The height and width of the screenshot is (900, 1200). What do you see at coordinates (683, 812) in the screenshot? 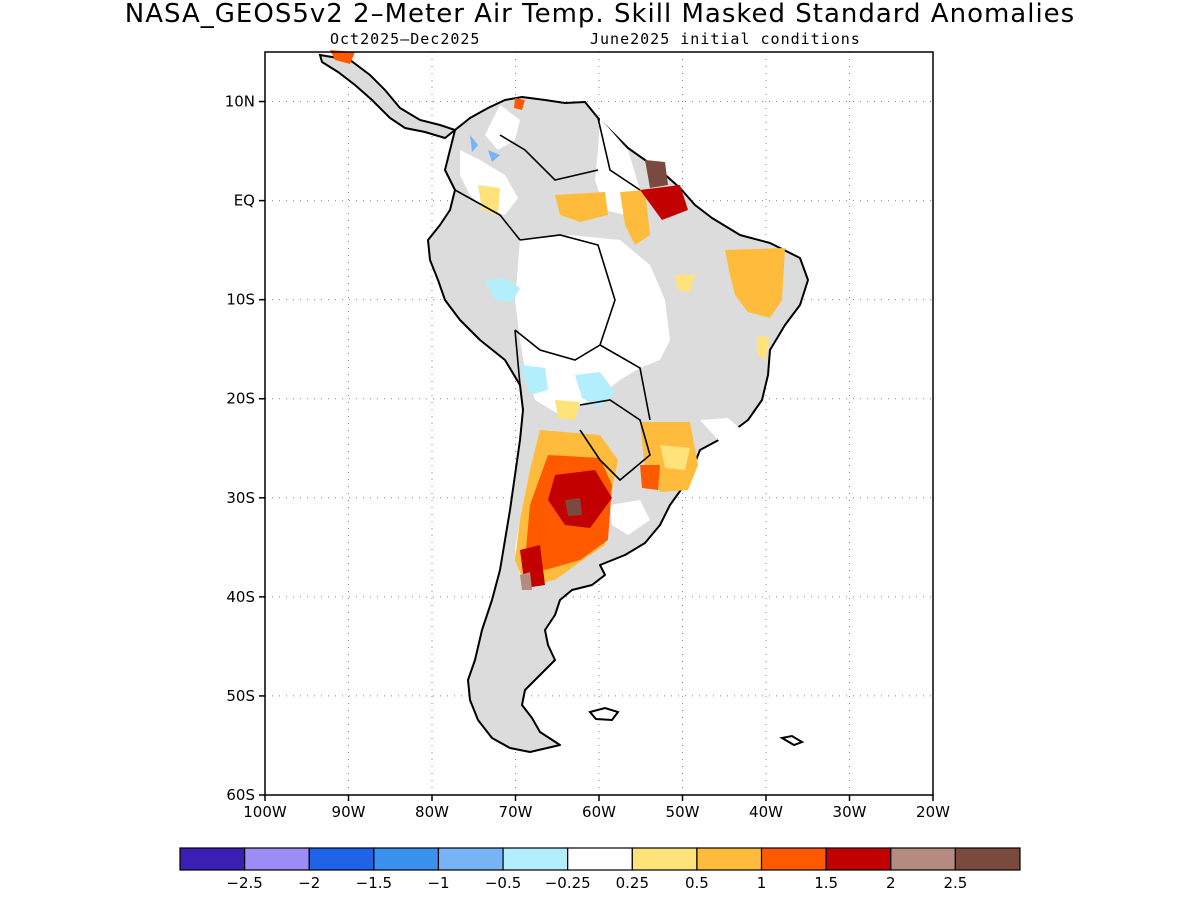
I see `lon-tick-label: 50W` at bounding box center [683, 812].